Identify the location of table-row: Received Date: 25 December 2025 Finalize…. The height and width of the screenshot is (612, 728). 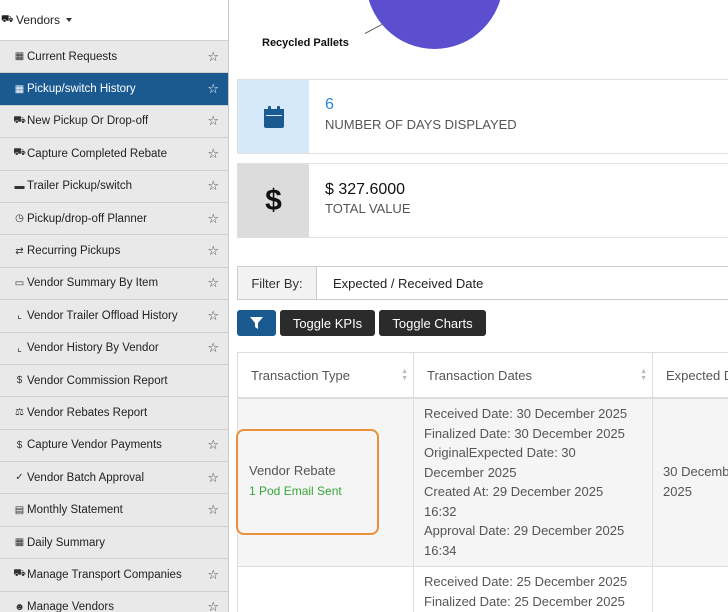
(482, 589).